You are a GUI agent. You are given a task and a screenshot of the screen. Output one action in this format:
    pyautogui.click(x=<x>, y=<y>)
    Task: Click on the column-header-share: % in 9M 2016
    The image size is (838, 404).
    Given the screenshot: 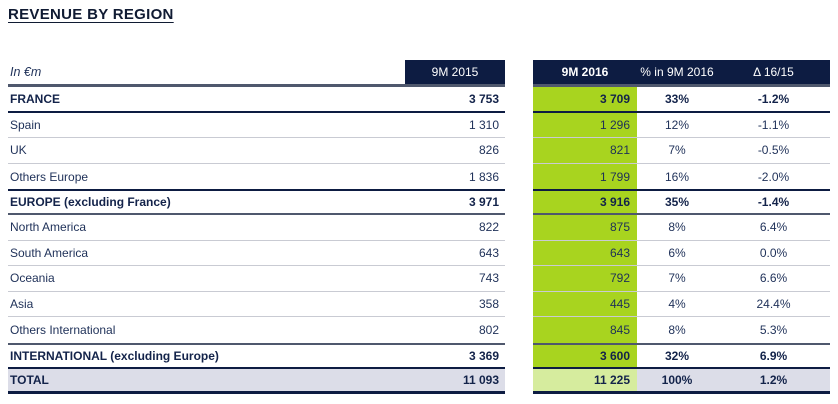 What is the action you would take?
    pyautogui.click(x=677, y=72)
    